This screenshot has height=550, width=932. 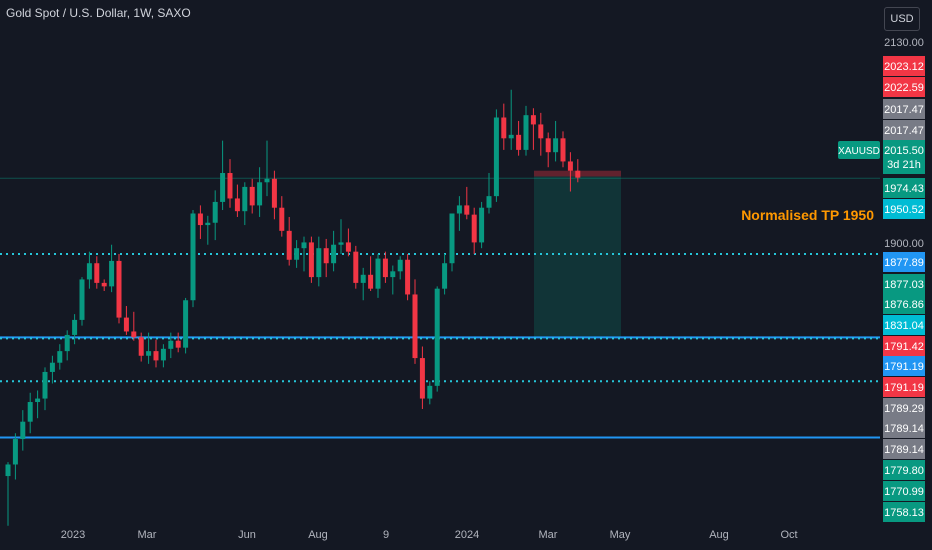 I want to click on price-label: 2017.47, so click(x=904, y=110).